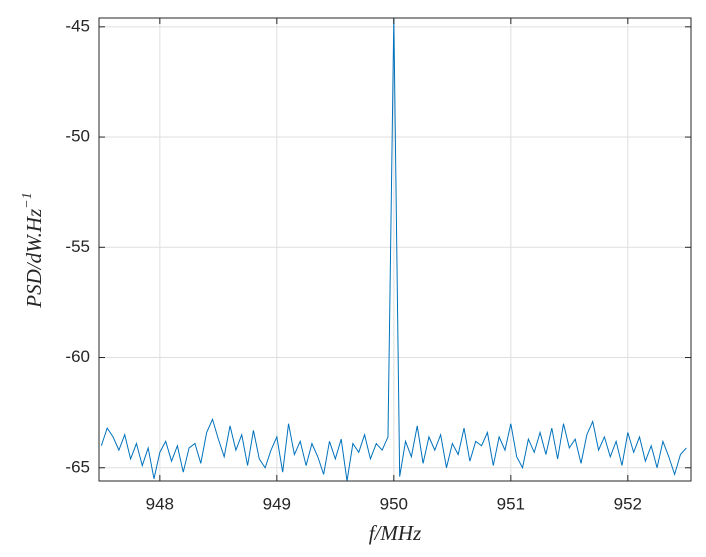 The image size is (706, 557). What do you see at coordinates (277, 503) in the screenshot?
I see `x-tick-label: 949` at bounding box center [277, 503].